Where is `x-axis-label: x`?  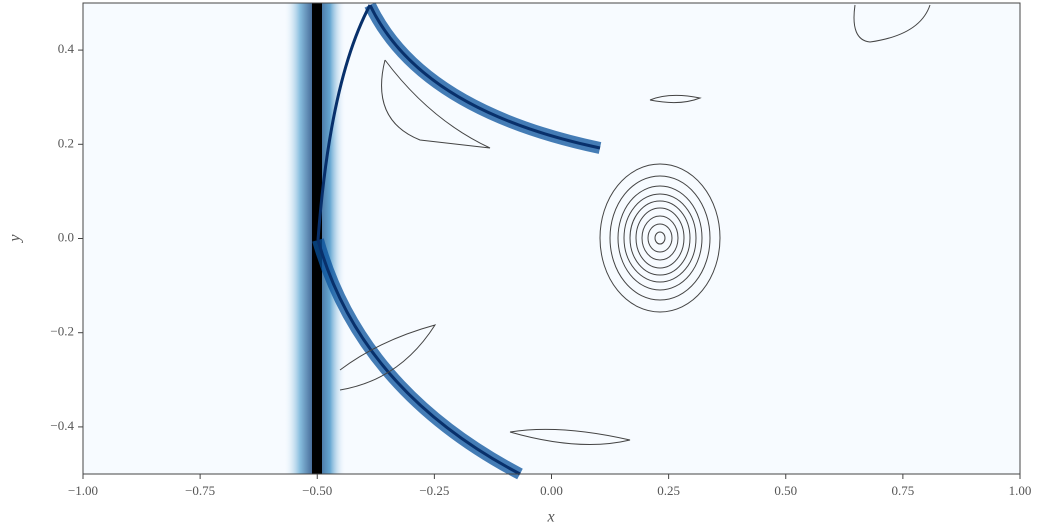
x-axis-label: x is located at coordinates (550, 517).